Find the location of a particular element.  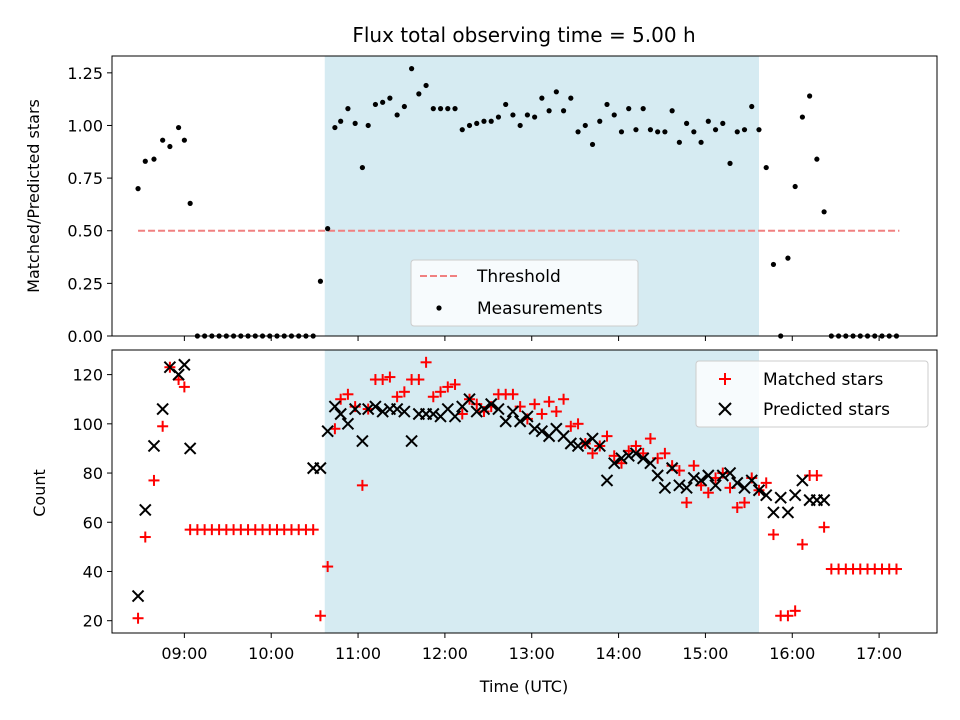

bottom-y-ticks: 20 40 60 80 100 120 is located at coordinates (92, 498).